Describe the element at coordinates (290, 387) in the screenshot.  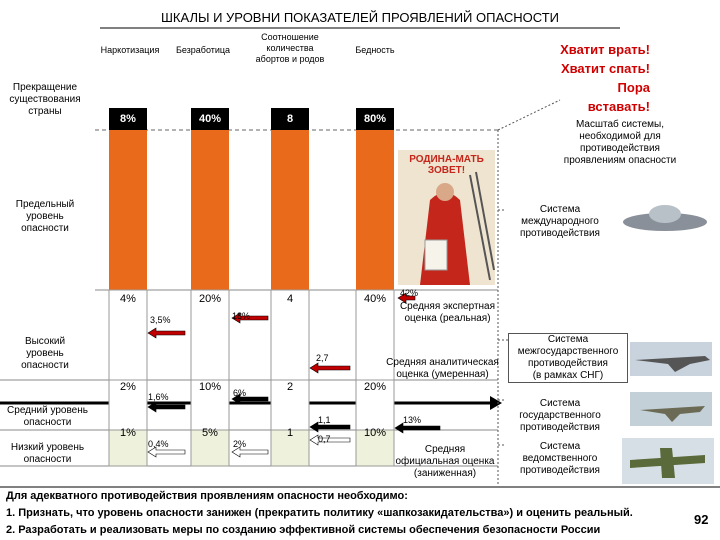
I see `column-high-value: 2` at that location.